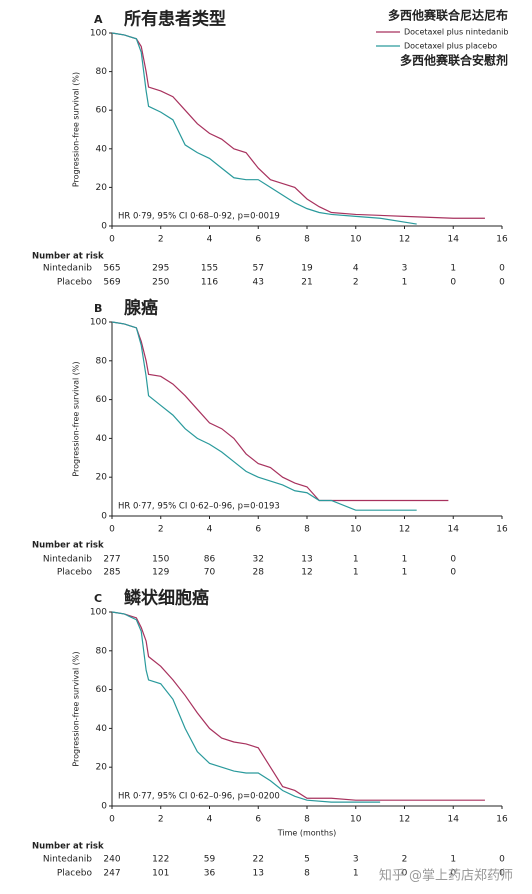 The width and height of the screenshot is (532, 894). Describe the element at coordinates (160, 560) in the screenshot. I see `risk-value: 150` at that location.